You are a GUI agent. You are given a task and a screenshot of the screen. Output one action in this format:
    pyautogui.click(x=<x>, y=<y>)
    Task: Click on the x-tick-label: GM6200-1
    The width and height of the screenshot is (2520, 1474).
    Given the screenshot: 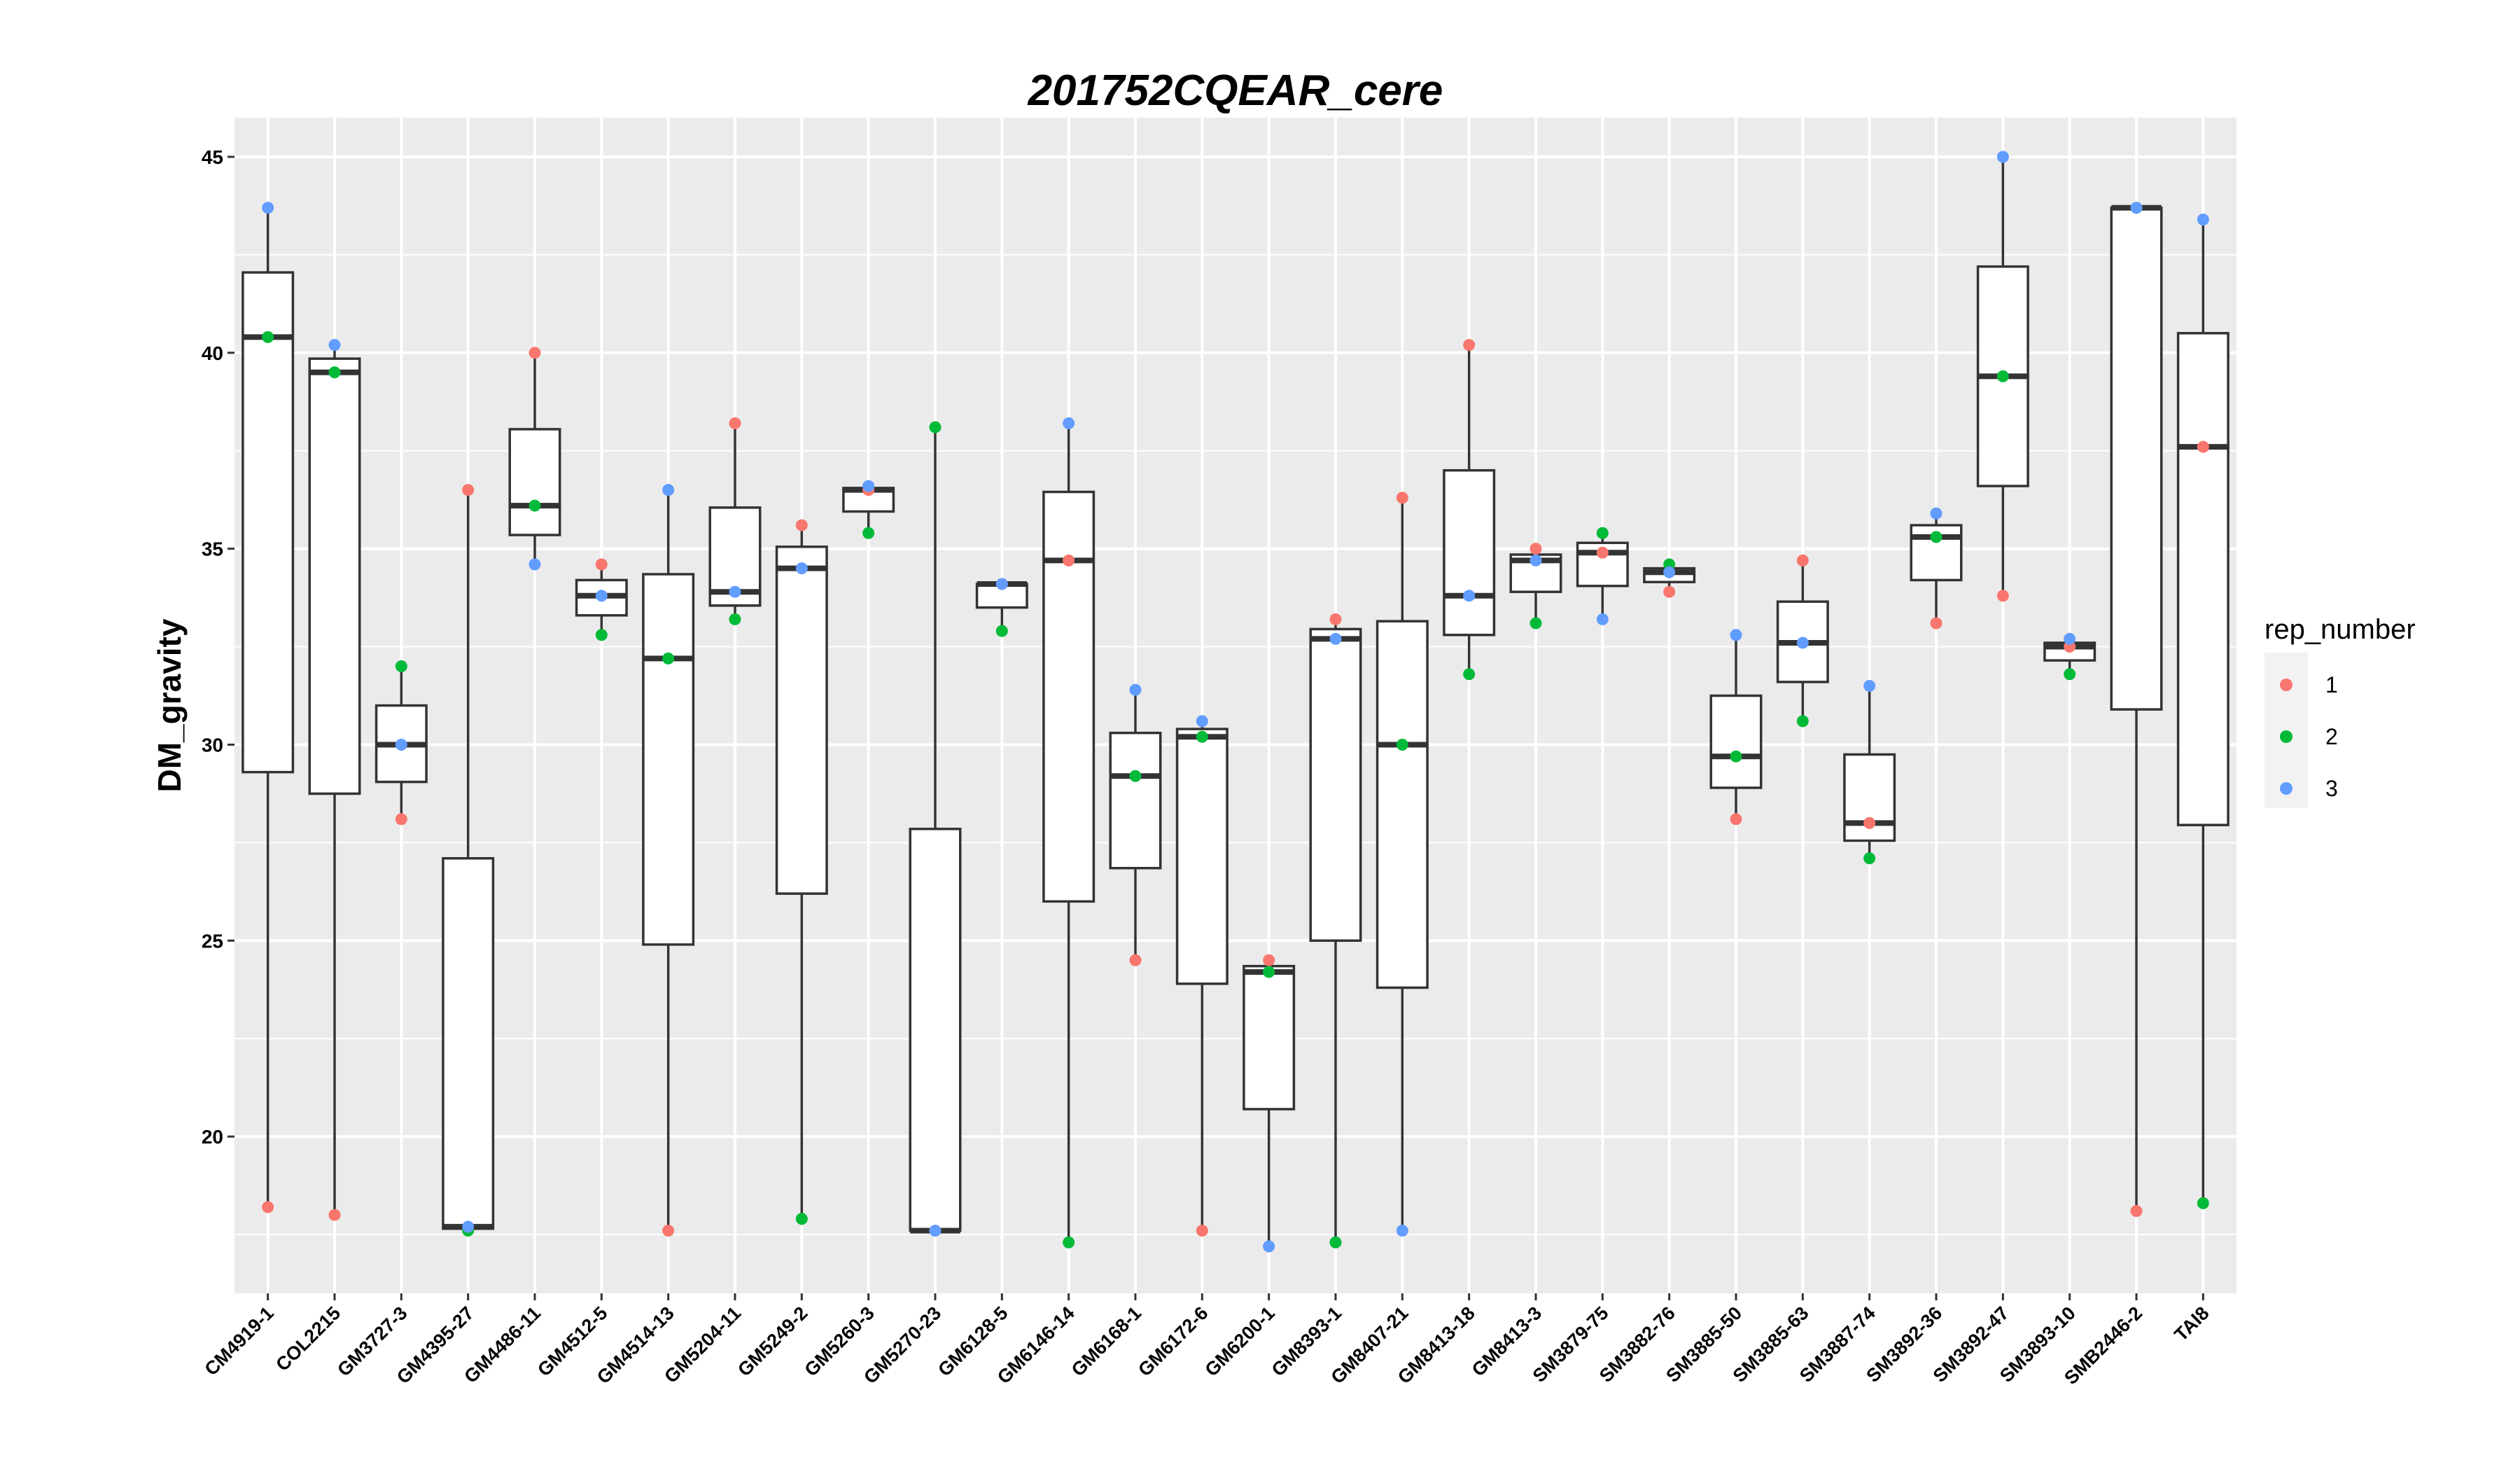 What is the action you would take?
    pyautogui.click(x=1239, y=1341)
    